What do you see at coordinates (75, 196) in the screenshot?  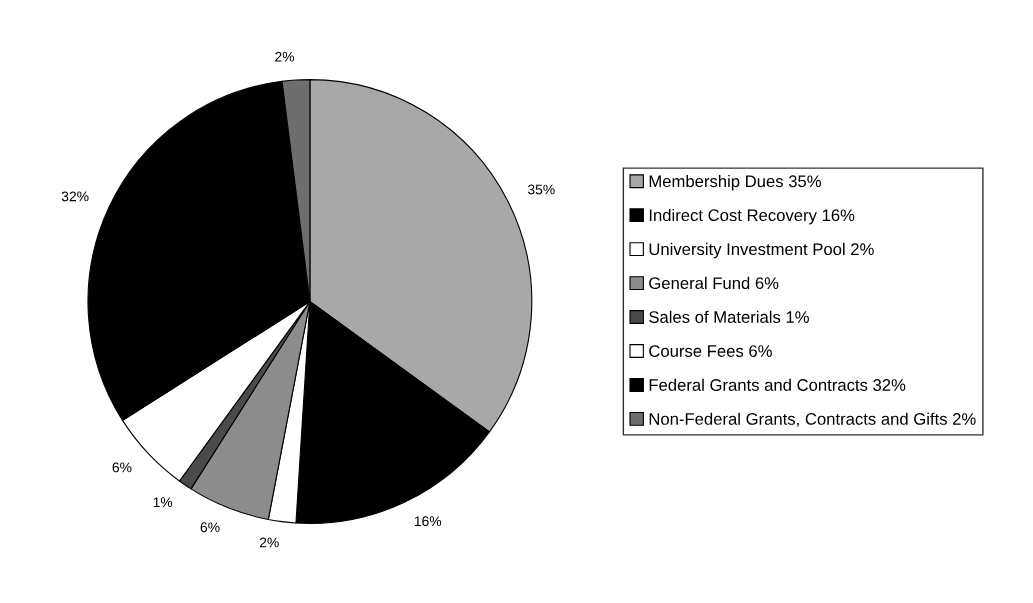 I see `data-label: 32%` at bounding box center [75, 196].